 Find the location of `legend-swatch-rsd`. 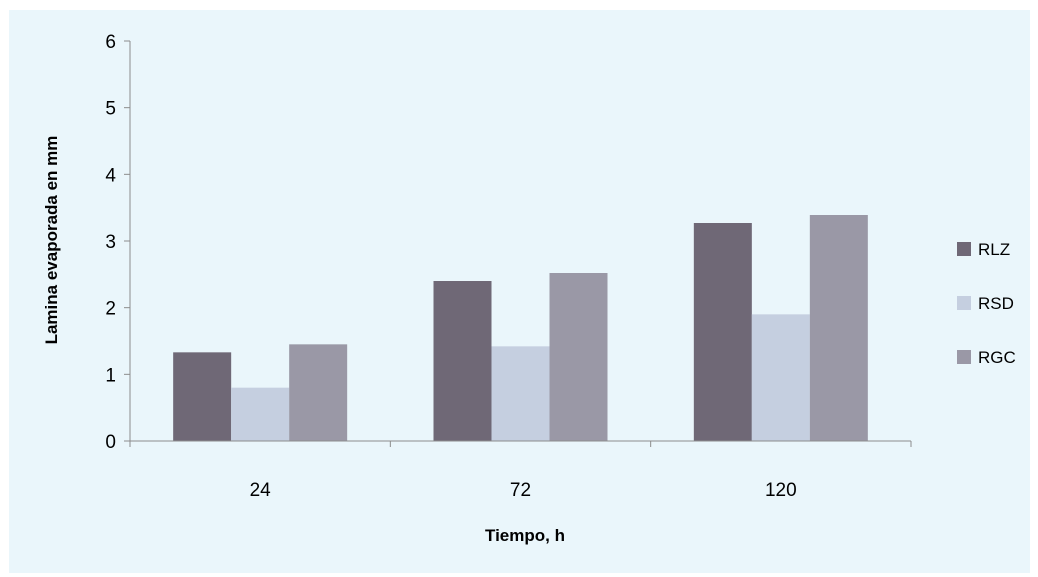

legend-swatch-rsd is located at coordinates (964, 303).